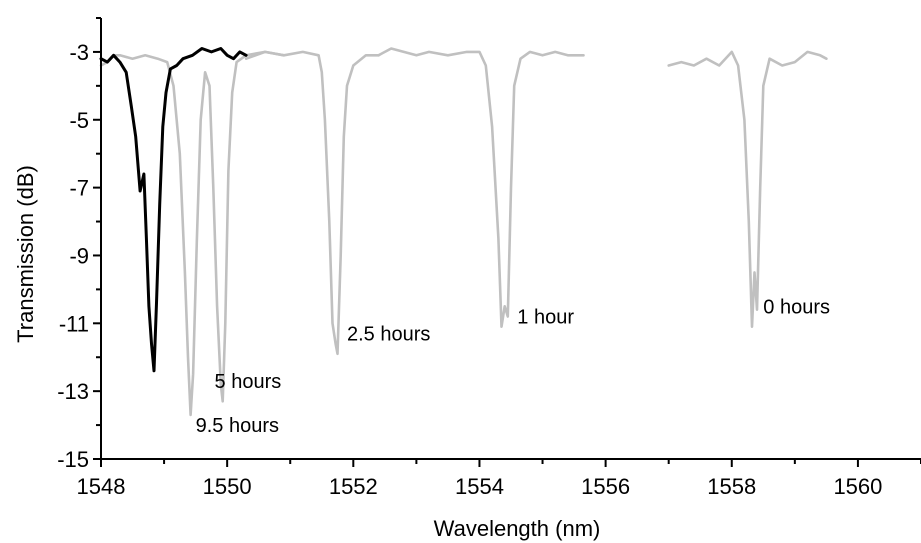 This screenshot has width=921, height=543. Describe the element at coordinates (605, 486) in the screenshot. I see `x-tick-label: 1556` at that location.